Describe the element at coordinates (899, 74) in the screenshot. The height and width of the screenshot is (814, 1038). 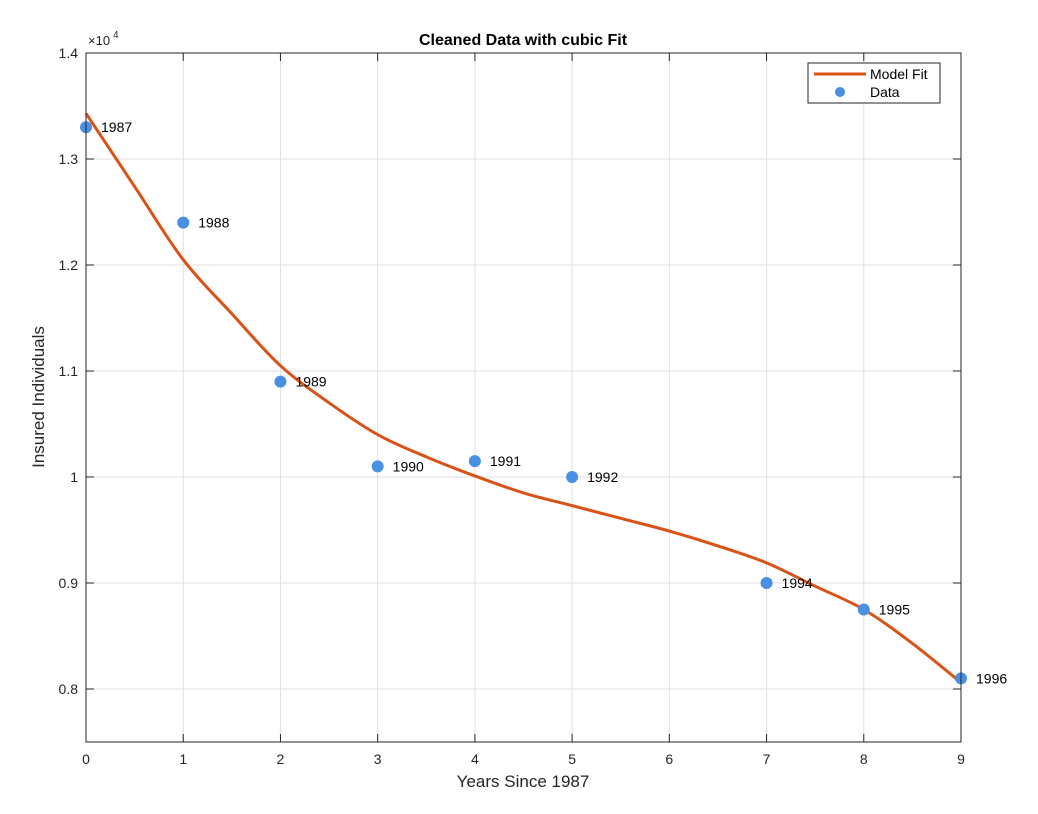
I see `legend-label-fit: Model Fit` at that location.